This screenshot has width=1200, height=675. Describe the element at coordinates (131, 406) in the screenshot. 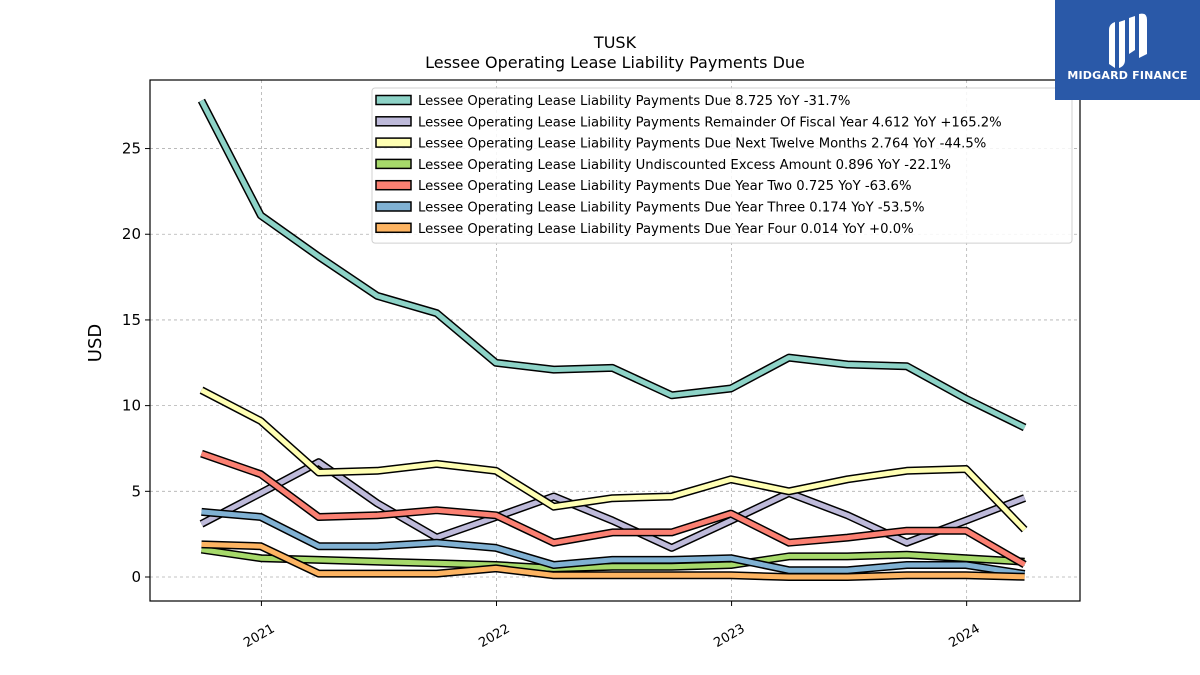

I see `y-tick-label: 10` at that location.